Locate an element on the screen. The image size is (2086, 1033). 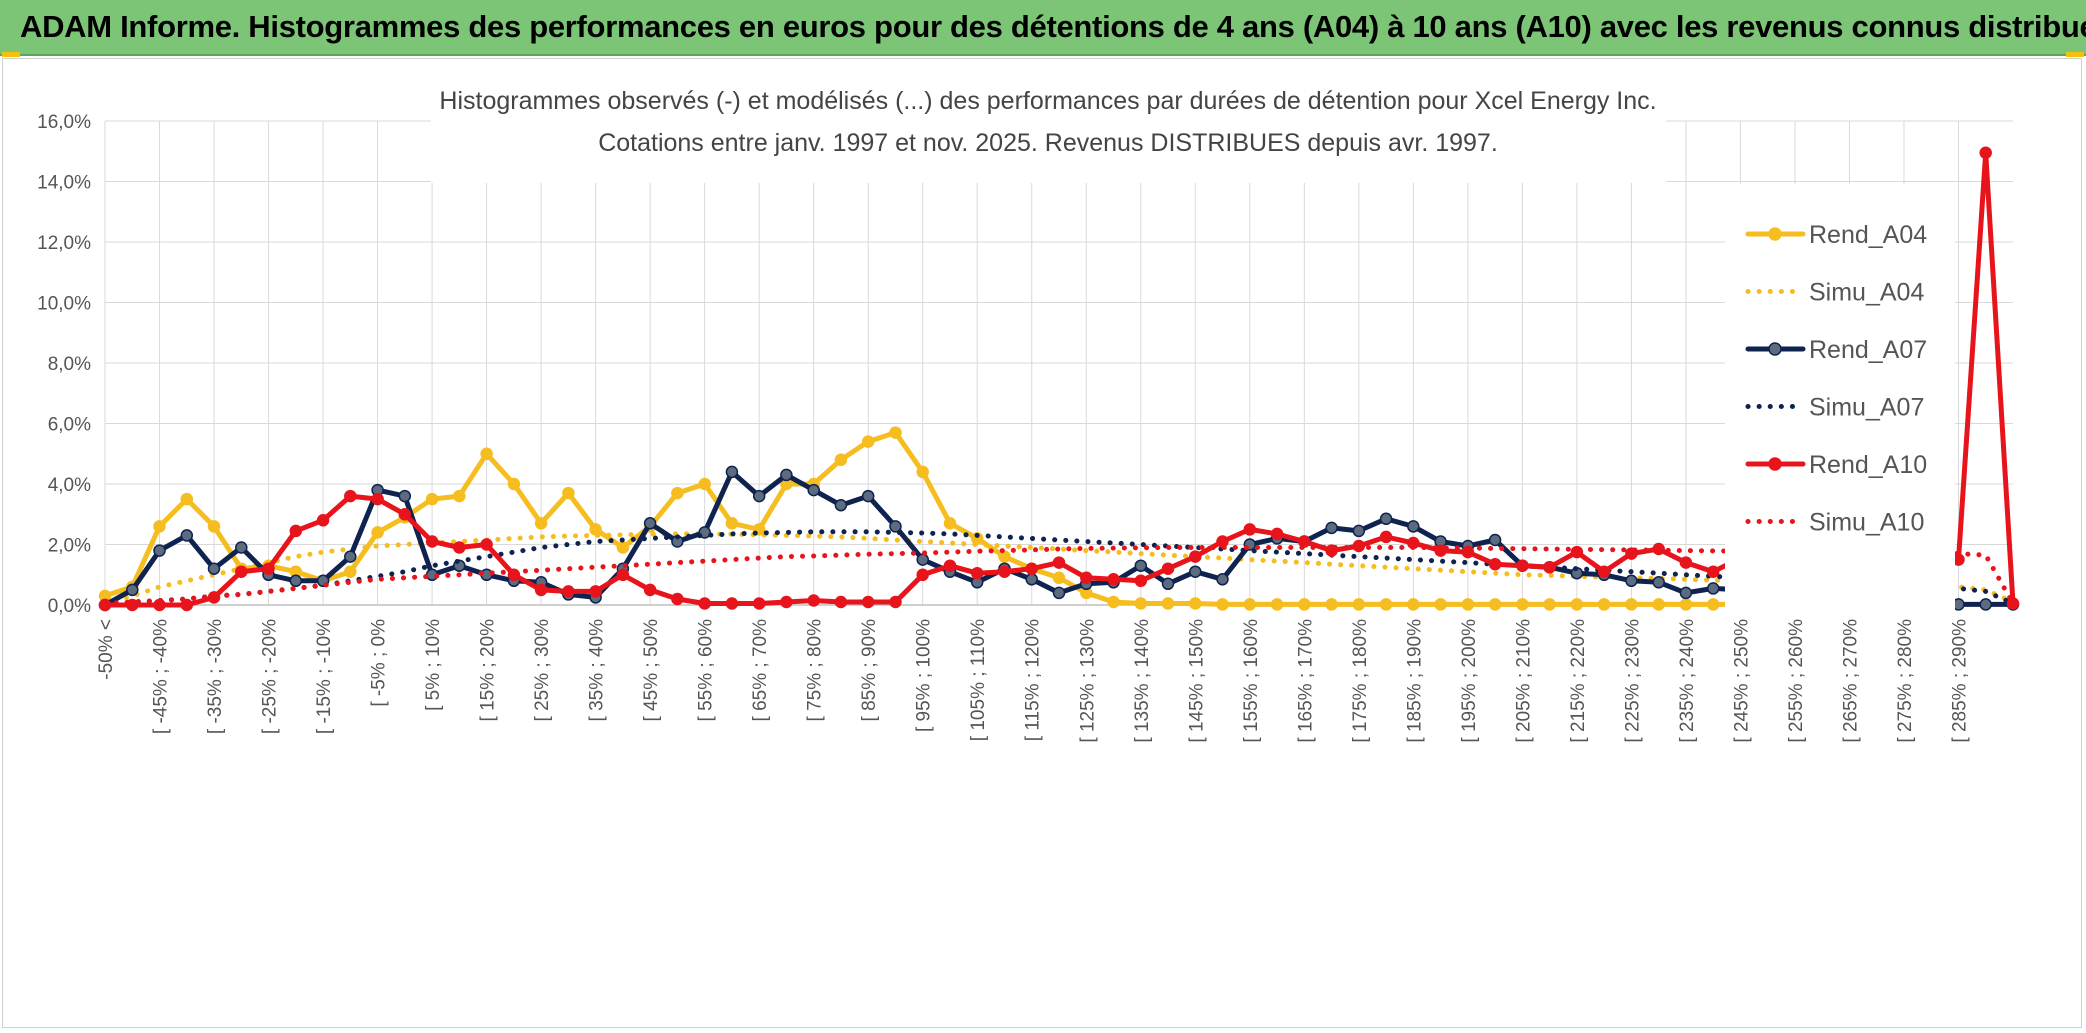
series-Simu_A10 is located at coordinates (1059, 575).